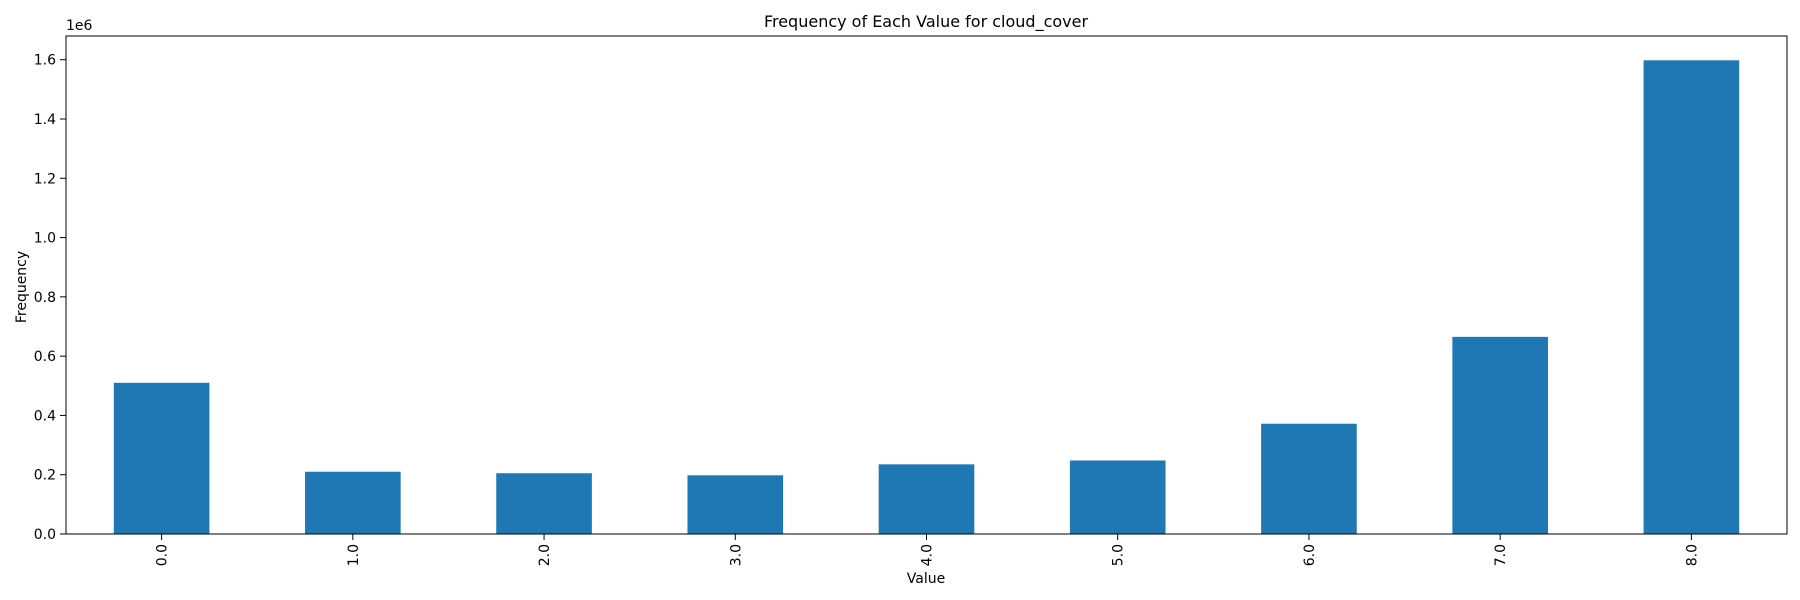 The height and width of the screenshot is (600, 1800). Describe the element at coordinates (736, 555) in the screenshot. I see `x-tick-label: 3.0` at that location.